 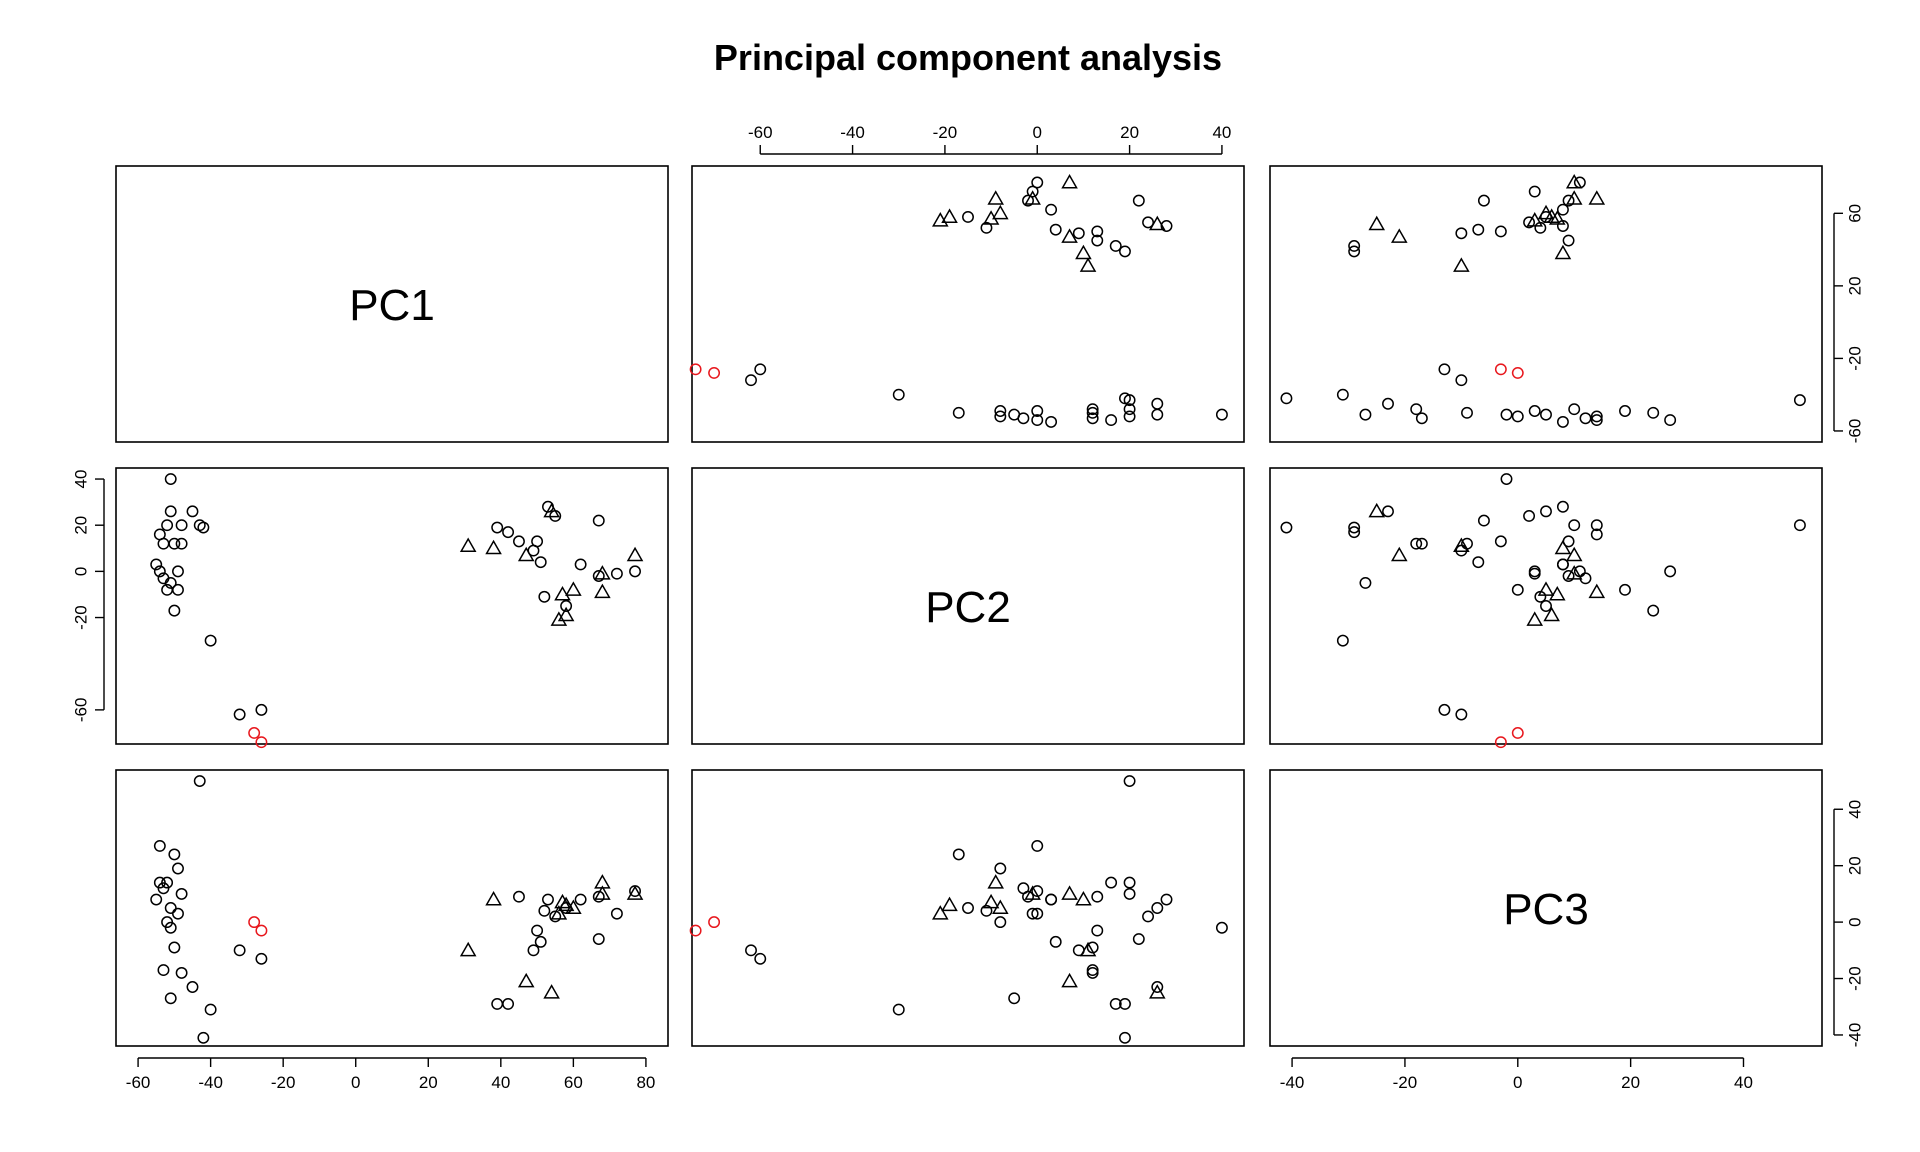 I want to click on left-axis-pc2: -60 -20 0 20 40, so click(x=88, y=596).